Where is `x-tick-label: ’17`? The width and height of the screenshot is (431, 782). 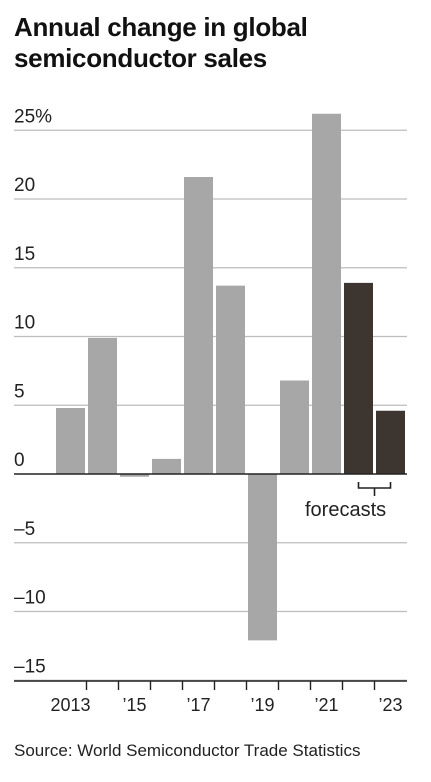
x-tick-label: ’17 is located at coordinates (198, 705).